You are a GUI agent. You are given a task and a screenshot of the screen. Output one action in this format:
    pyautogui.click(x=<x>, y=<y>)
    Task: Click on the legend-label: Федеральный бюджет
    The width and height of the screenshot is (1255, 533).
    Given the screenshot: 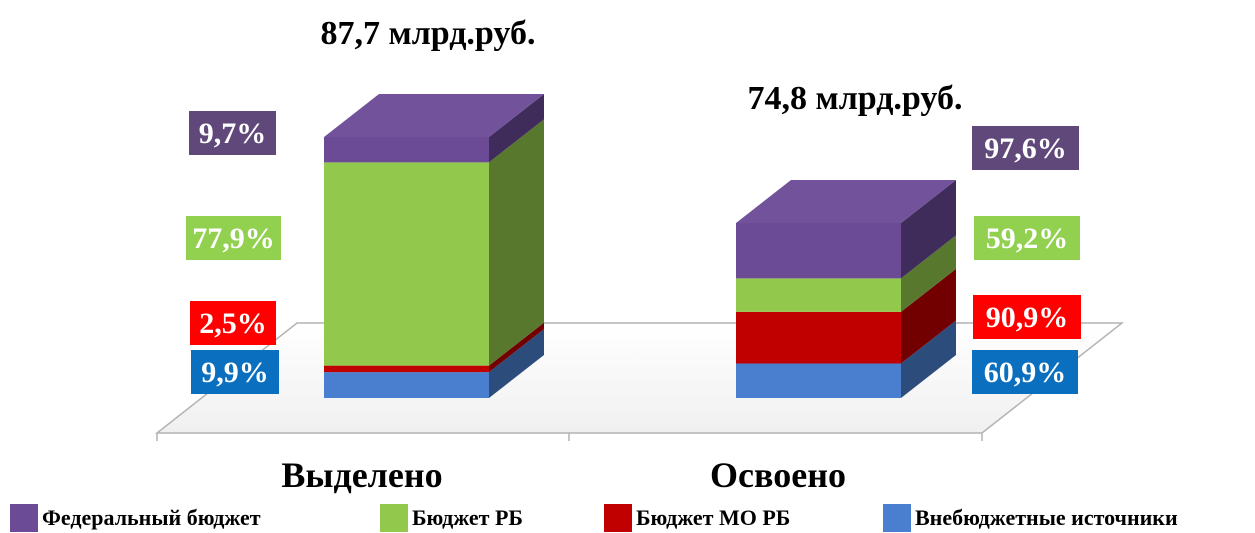 What is the action you would take?
    pyautogui.click(x=151, y=517)
    